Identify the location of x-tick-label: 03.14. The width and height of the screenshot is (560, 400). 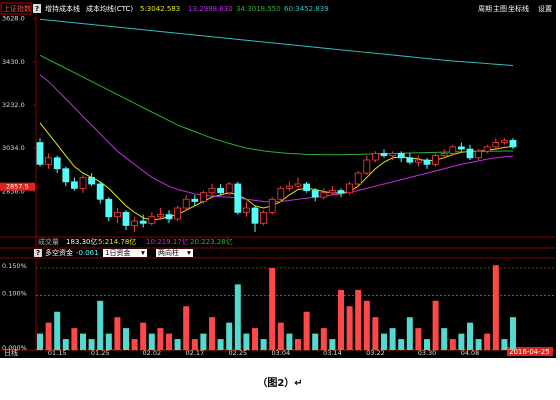
(332, 353).